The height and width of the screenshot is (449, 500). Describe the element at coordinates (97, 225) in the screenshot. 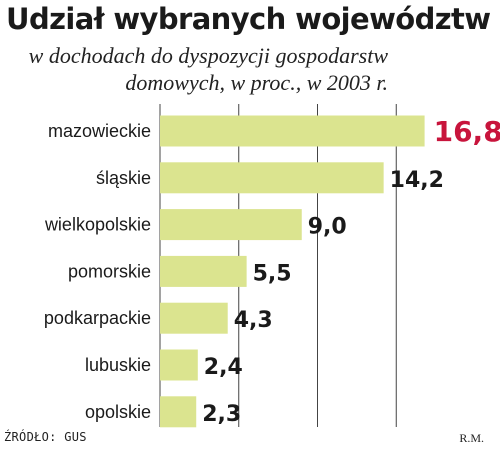

I see `category-label: wielkopolskie` at that location.